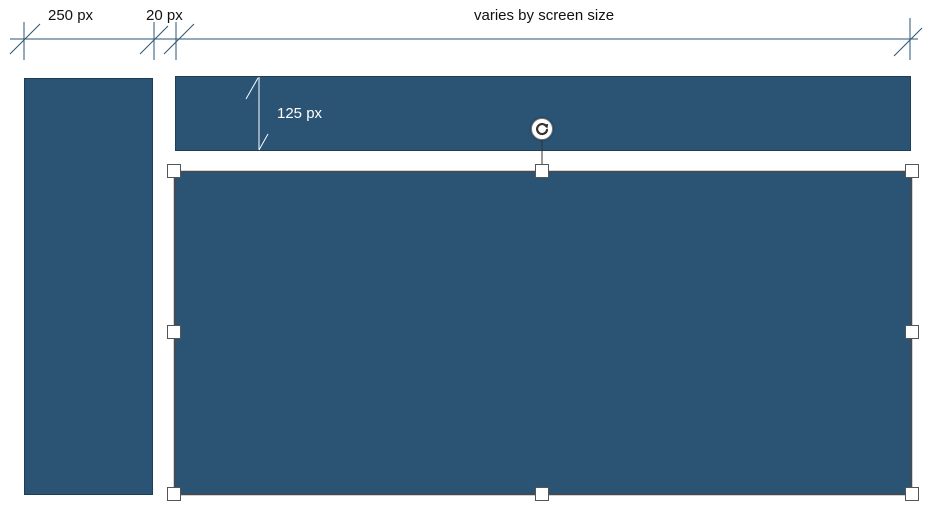 The width and height of the screenshot is (930, 516). I want to click on resize-handle-top-right, so click(912, 171).